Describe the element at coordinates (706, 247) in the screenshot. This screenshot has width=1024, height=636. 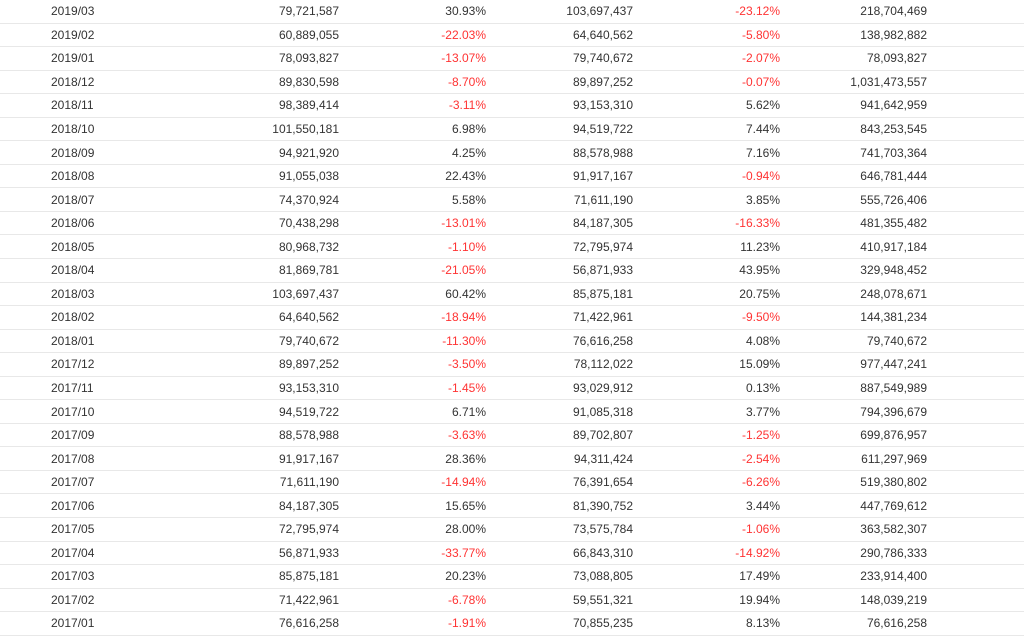
I see `percent-cell-2: 11.23%` at that location.